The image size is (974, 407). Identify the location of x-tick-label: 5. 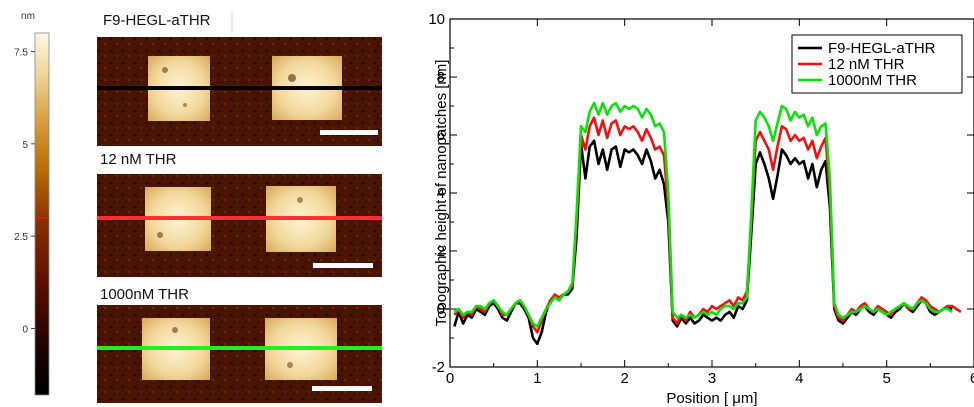
(886, 378).